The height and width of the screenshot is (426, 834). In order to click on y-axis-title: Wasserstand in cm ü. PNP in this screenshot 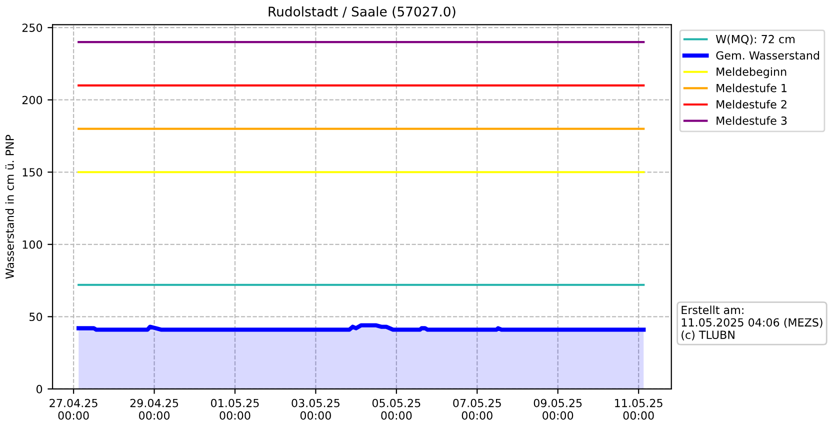, I will do `click(9, 206)`.